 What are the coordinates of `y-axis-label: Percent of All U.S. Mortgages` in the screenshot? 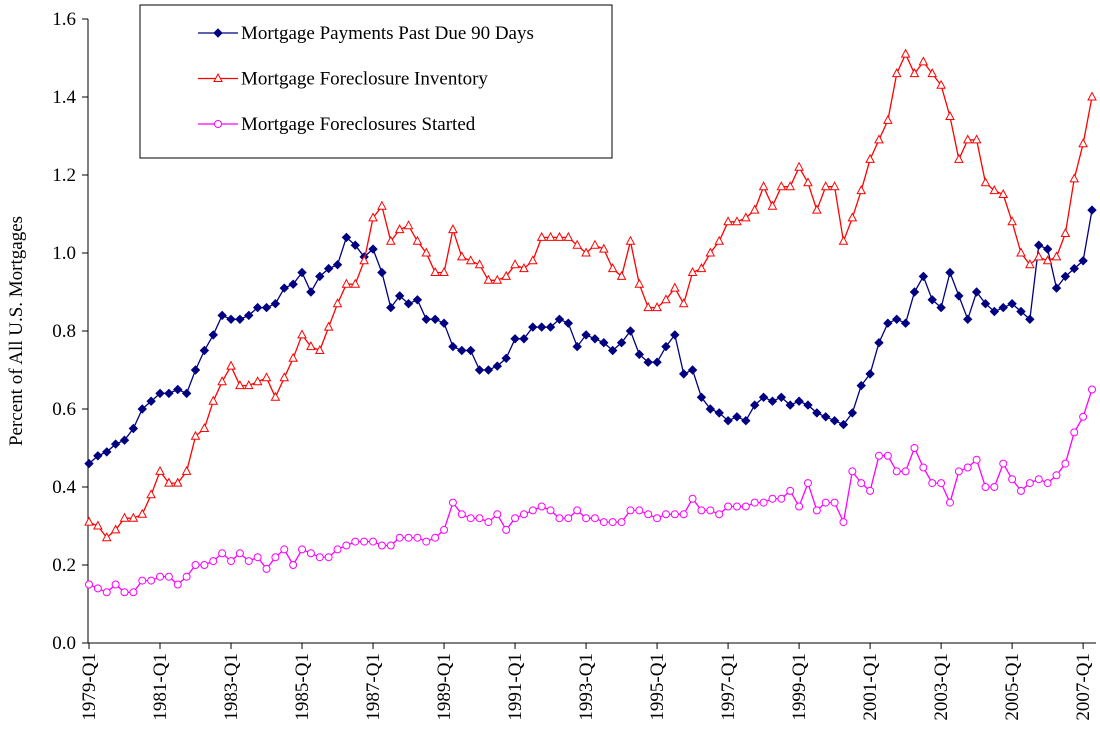 It's located at (16, 331).